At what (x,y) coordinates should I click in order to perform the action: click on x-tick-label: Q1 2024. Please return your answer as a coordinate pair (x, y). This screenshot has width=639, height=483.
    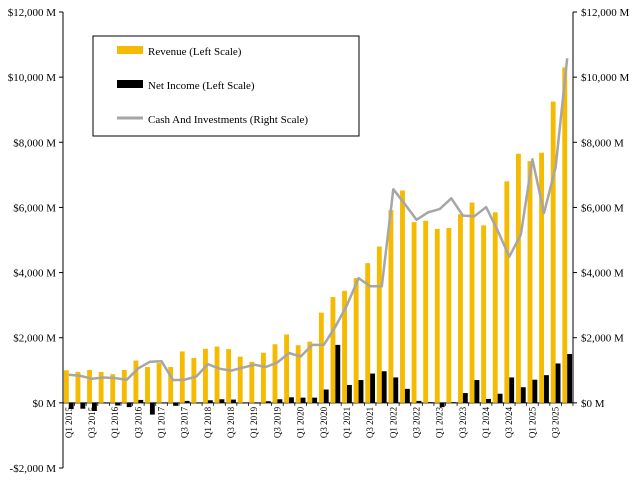
    Looking at the image, I should click on (486, 422).